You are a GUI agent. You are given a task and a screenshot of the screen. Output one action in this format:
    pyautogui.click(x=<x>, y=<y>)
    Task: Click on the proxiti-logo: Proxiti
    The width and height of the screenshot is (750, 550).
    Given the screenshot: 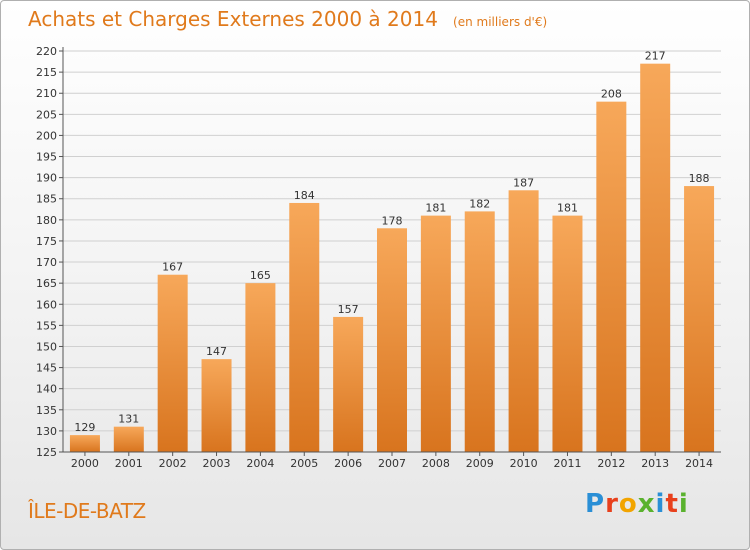 What is the action you would take?
    pyautogui.click(x=637, y=504)
    